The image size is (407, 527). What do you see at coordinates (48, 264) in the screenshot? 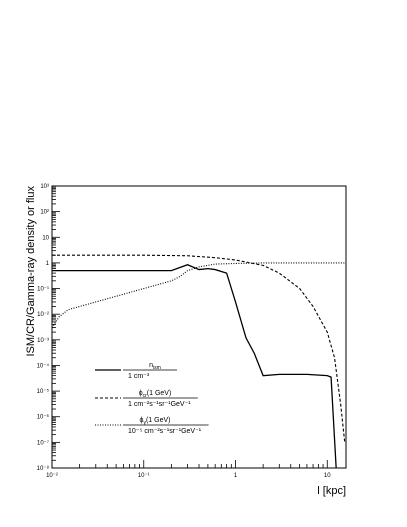
I see `y-tick-label: 1` at bounding box center [48, 264].